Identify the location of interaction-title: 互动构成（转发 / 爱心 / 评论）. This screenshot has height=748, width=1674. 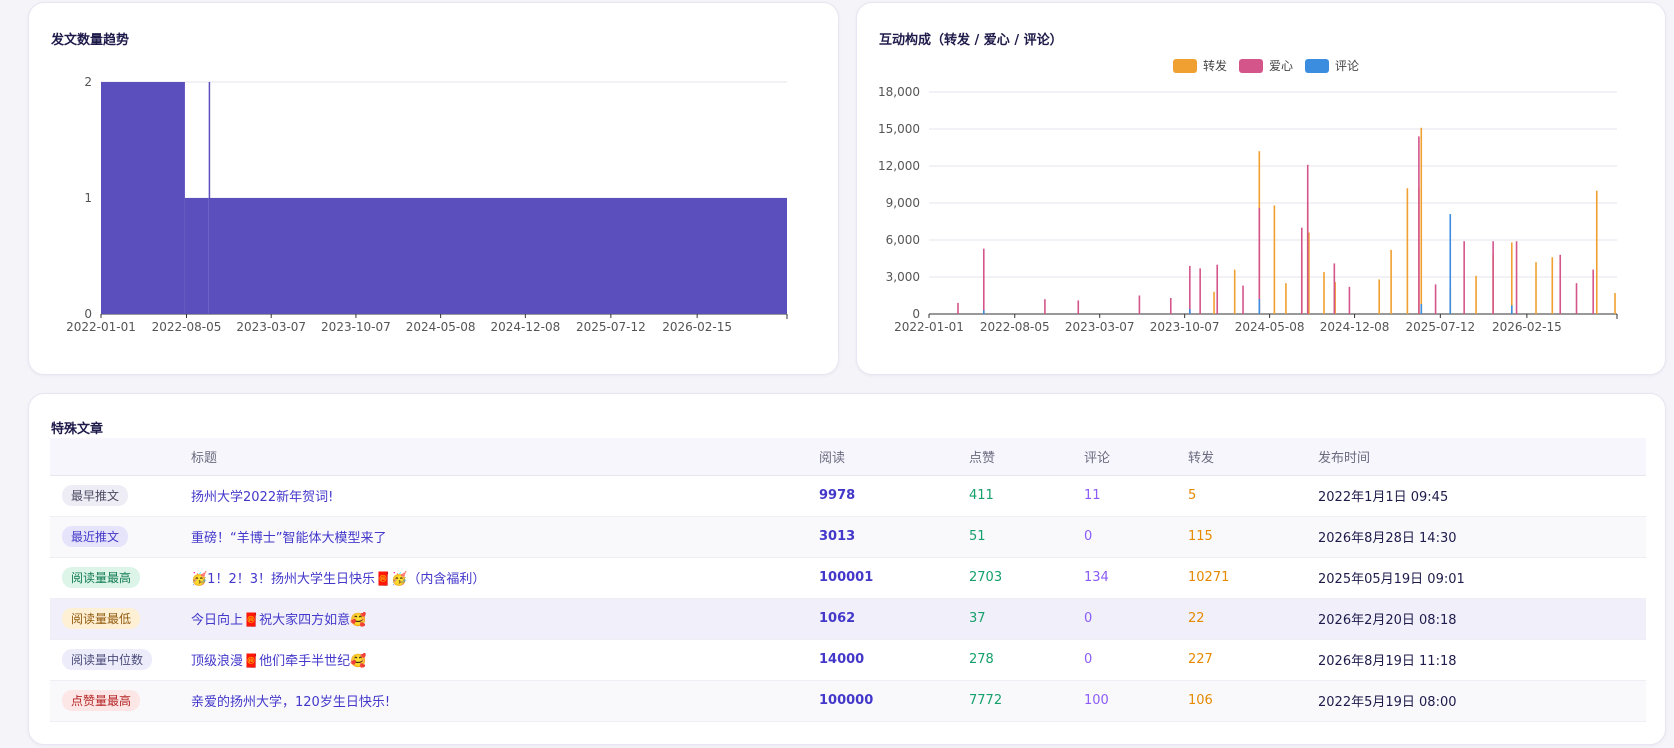
(971, 40).